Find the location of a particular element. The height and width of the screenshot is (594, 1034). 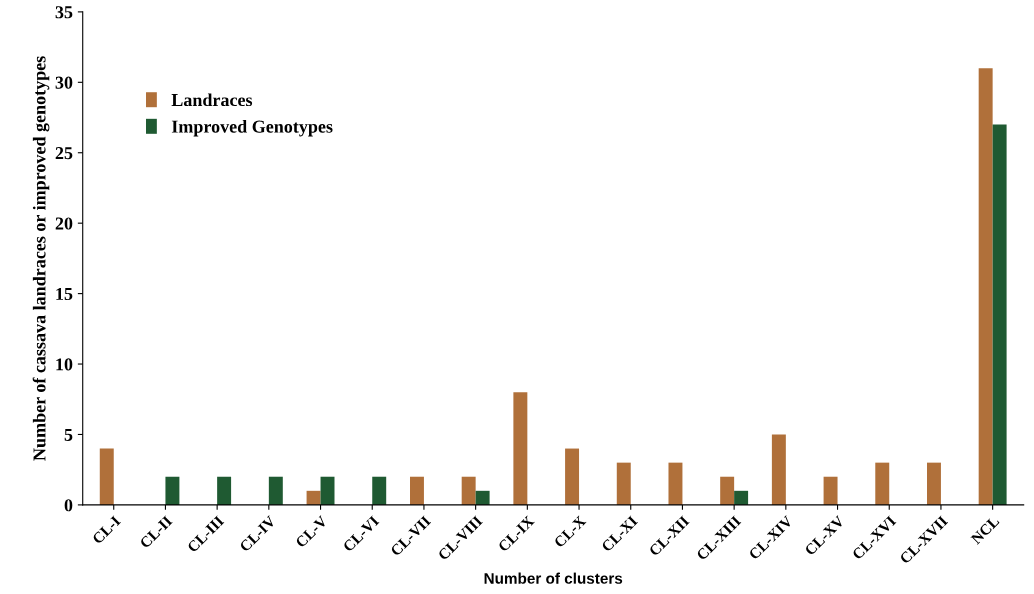

legend-label: Improved Genotypes is located at coordinates (252, 128).